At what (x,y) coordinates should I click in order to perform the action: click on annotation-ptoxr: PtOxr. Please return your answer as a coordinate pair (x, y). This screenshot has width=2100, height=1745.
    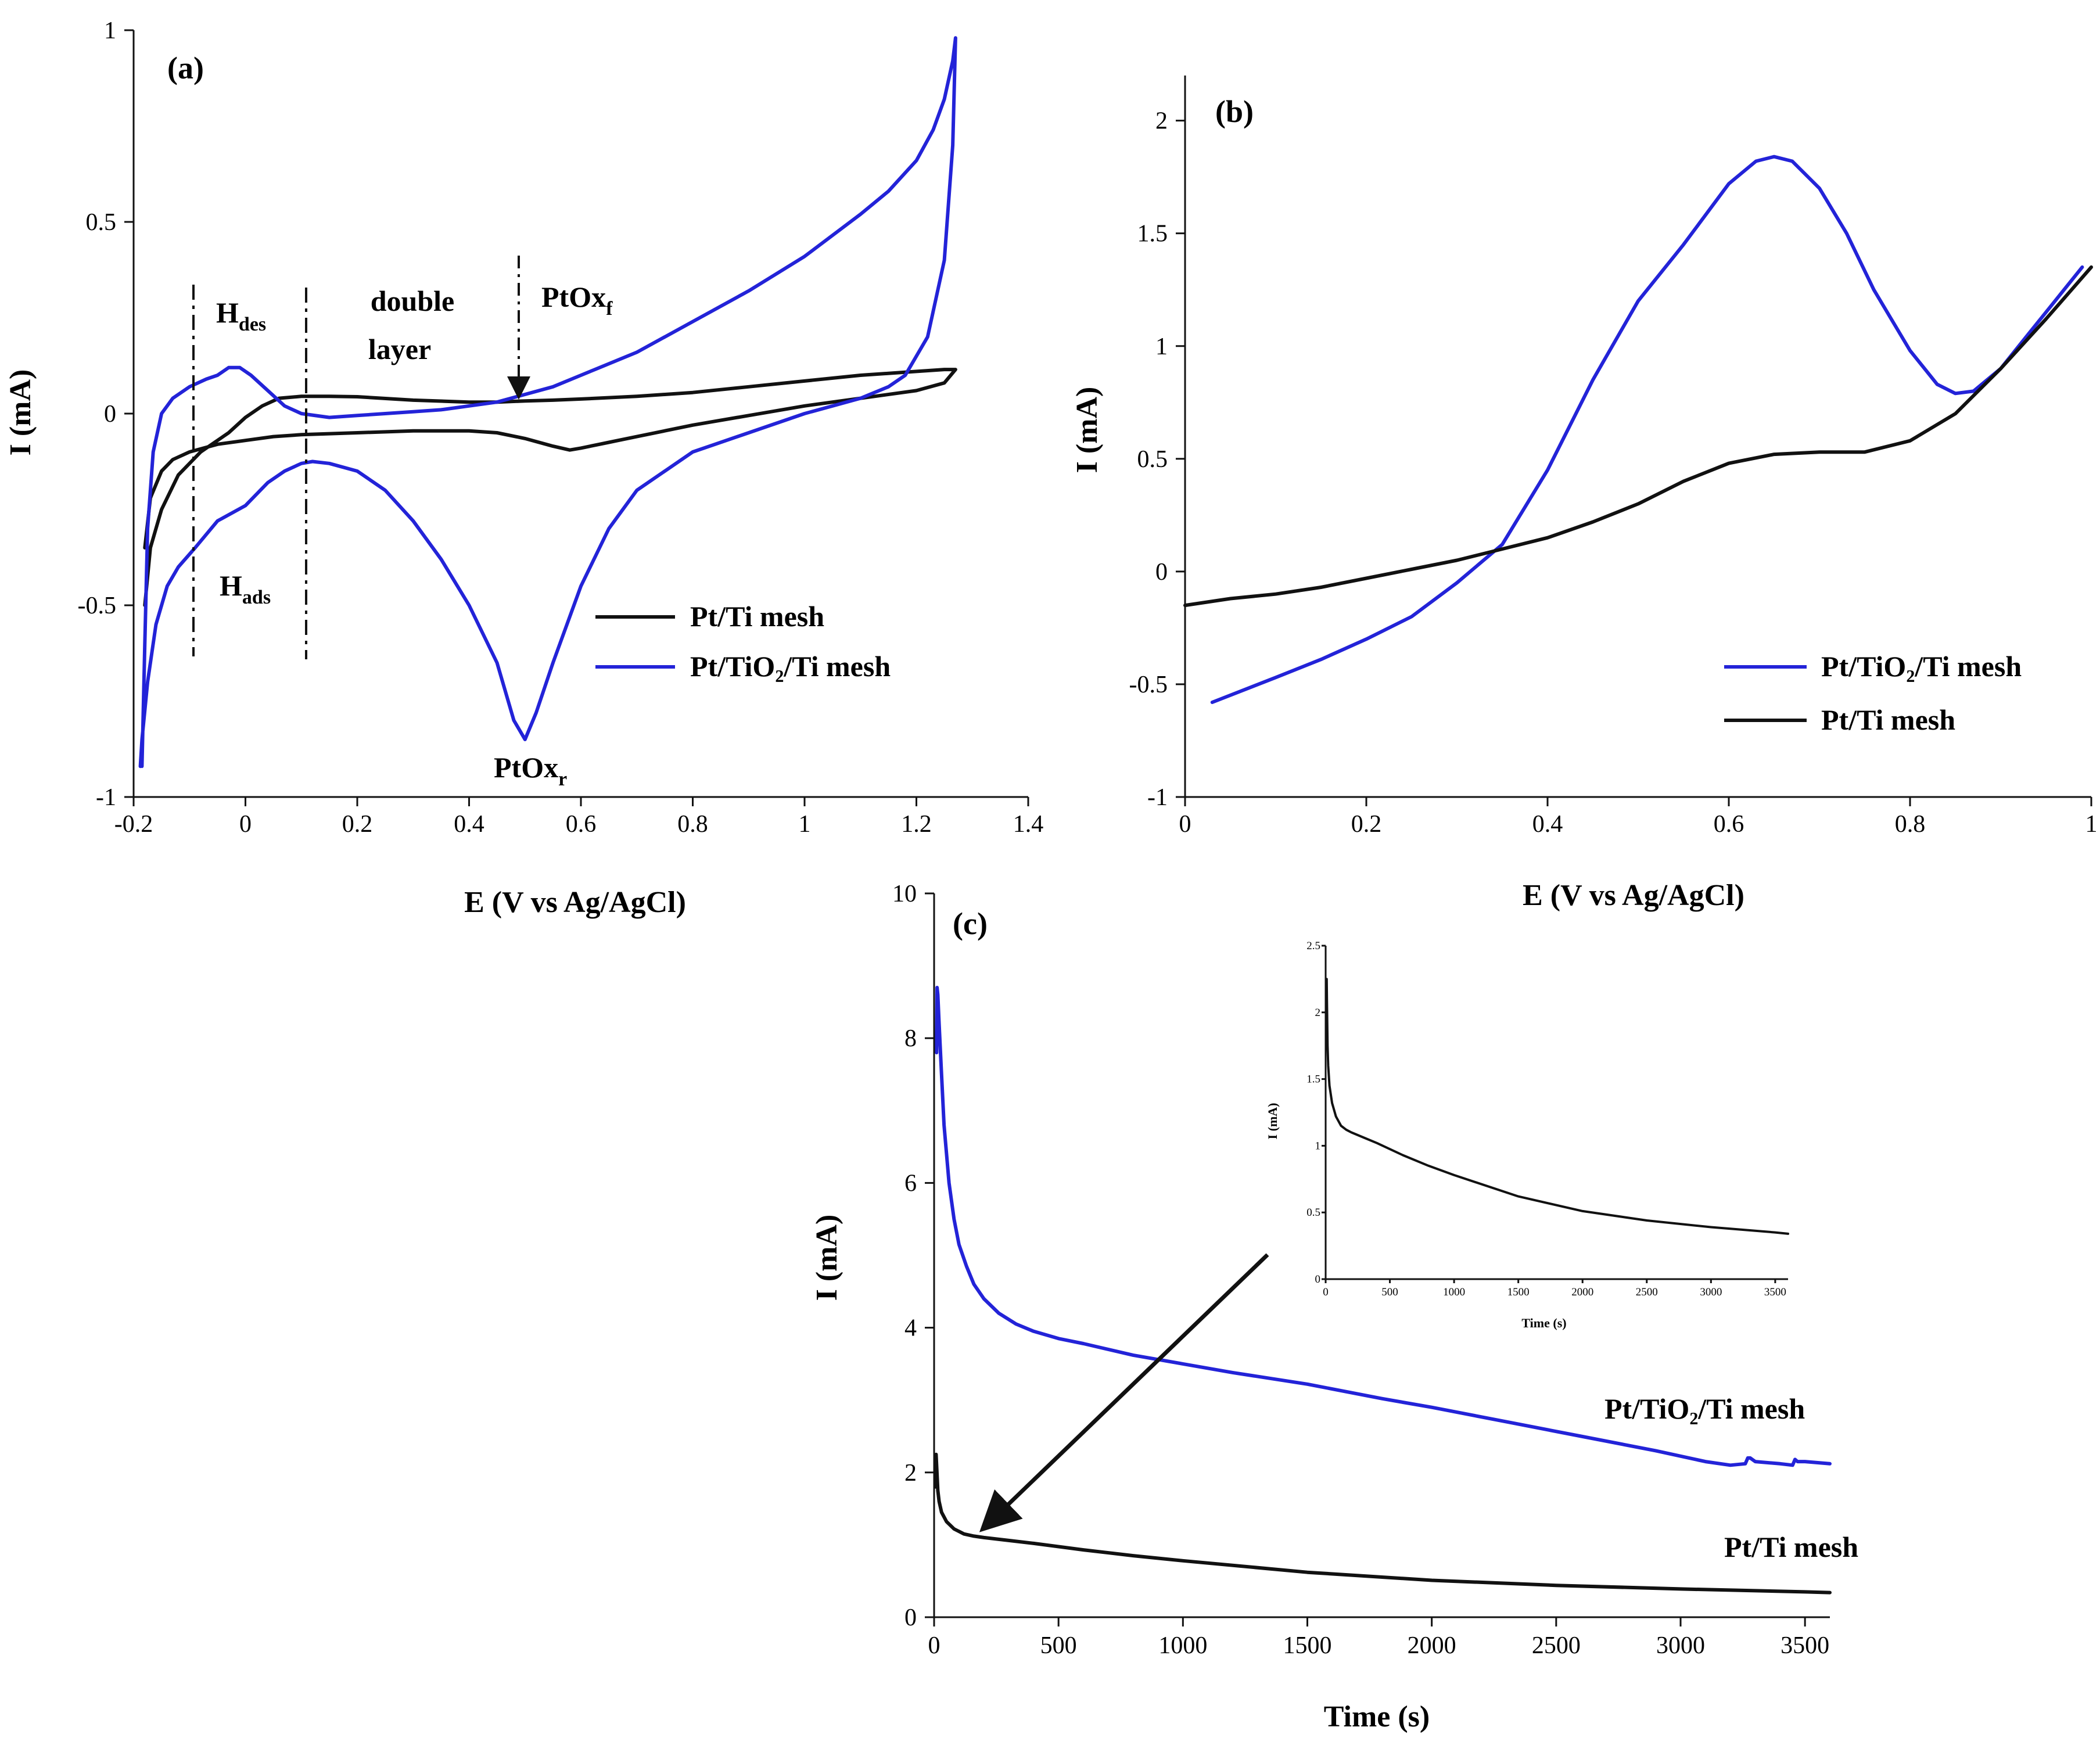
    Looking at the image, I should click on (530, 770).